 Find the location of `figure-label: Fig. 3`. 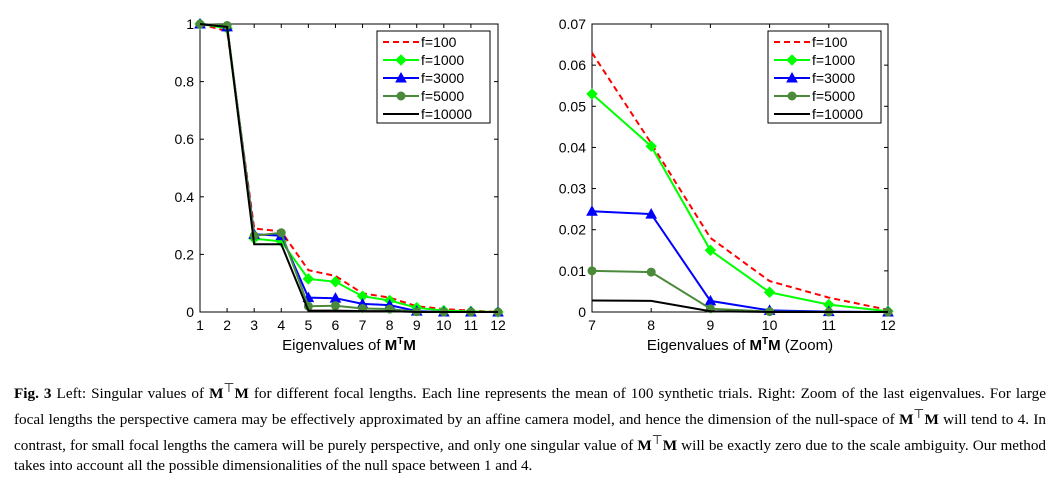

figure-label: Fig. 3 is located at coordinates (33, 394).